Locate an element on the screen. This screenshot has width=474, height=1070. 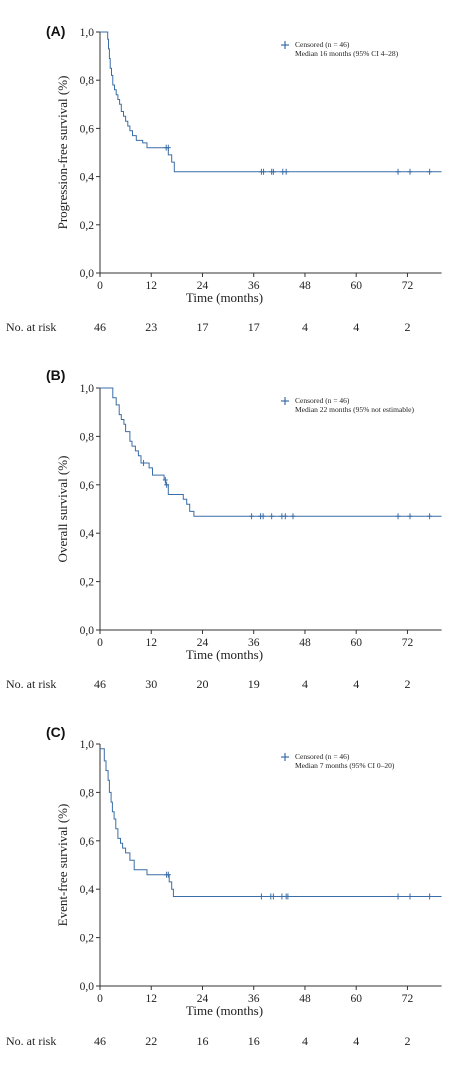
legend-line2: Median 22 months (95% not estimable) is located at coordinates (354, 409).